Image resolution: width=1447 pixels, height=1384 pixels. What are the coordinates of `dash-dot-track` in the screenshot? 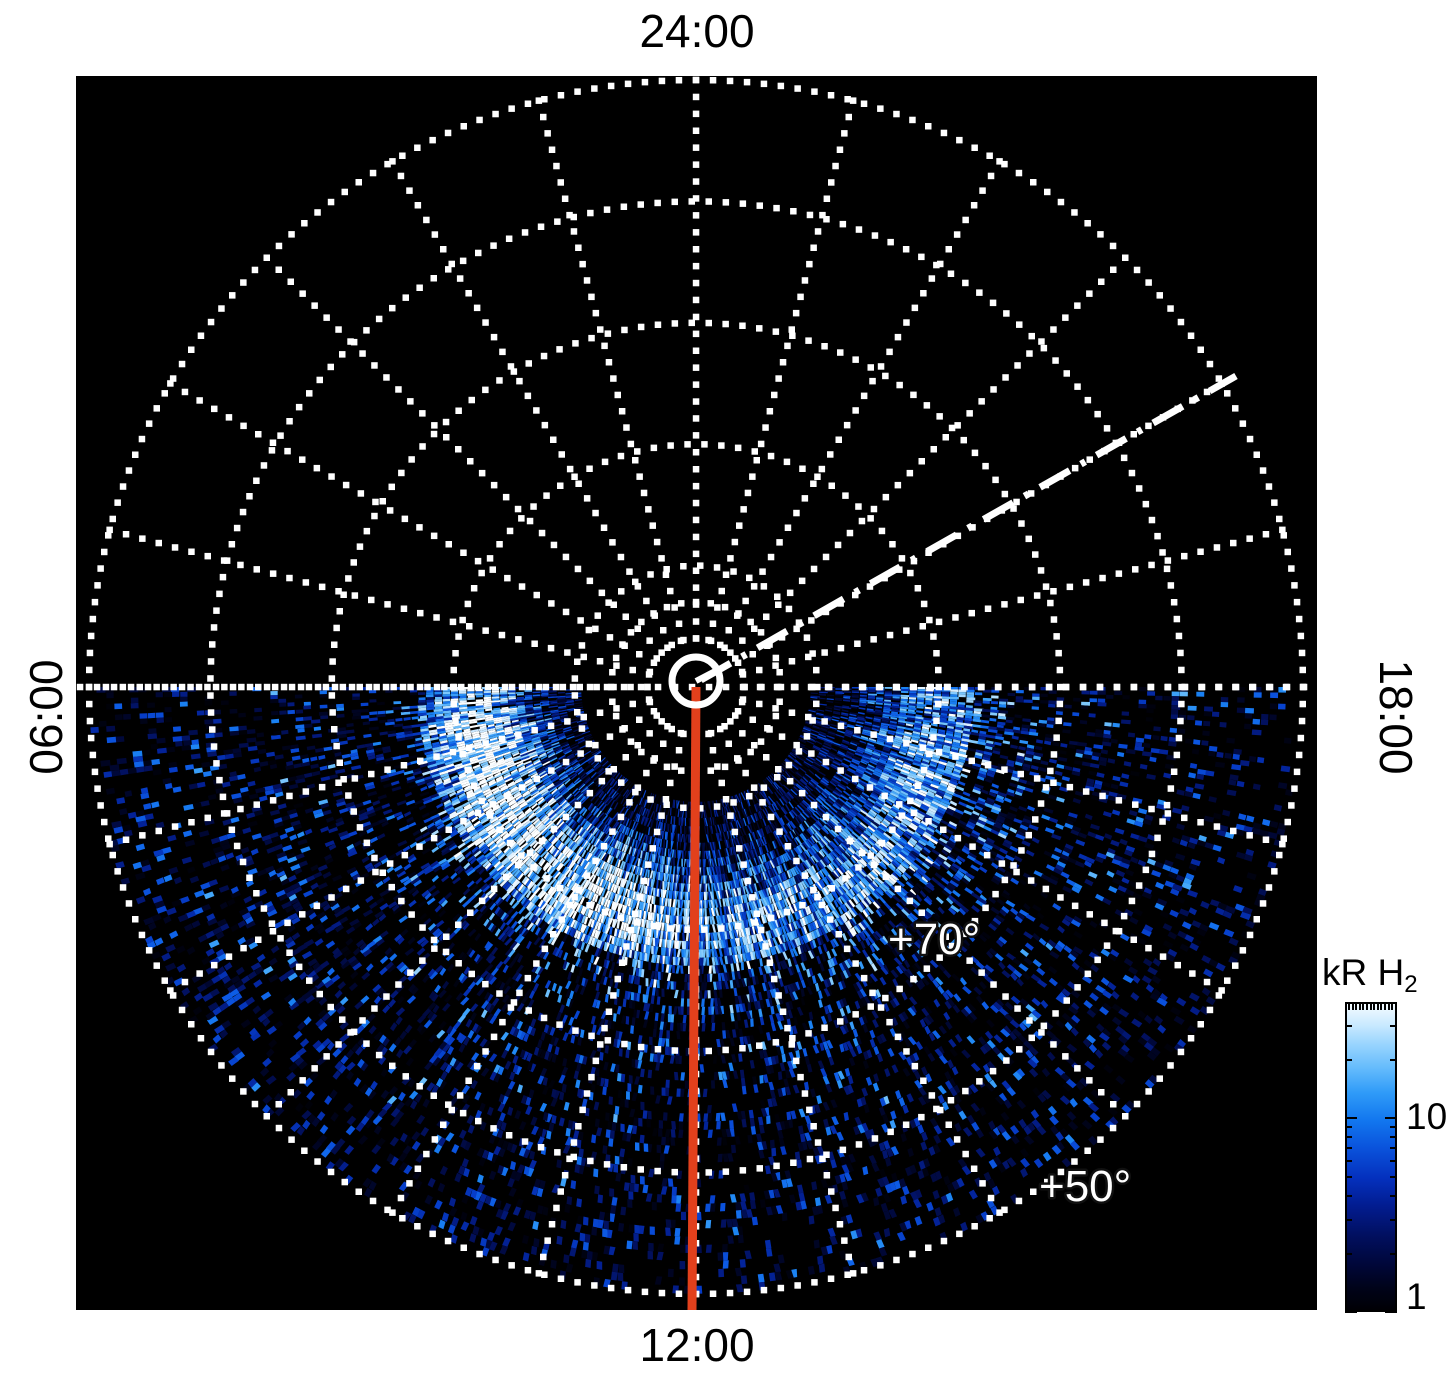 It's located at (968, 528).